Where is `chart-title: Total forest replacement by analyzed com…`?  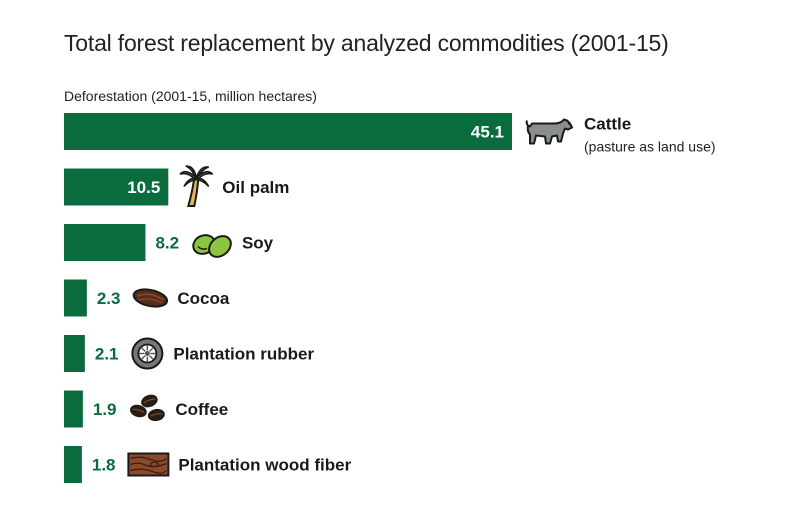 chart-title: Total forest replacement by analyzed com… is located at coordinates (366, 43).